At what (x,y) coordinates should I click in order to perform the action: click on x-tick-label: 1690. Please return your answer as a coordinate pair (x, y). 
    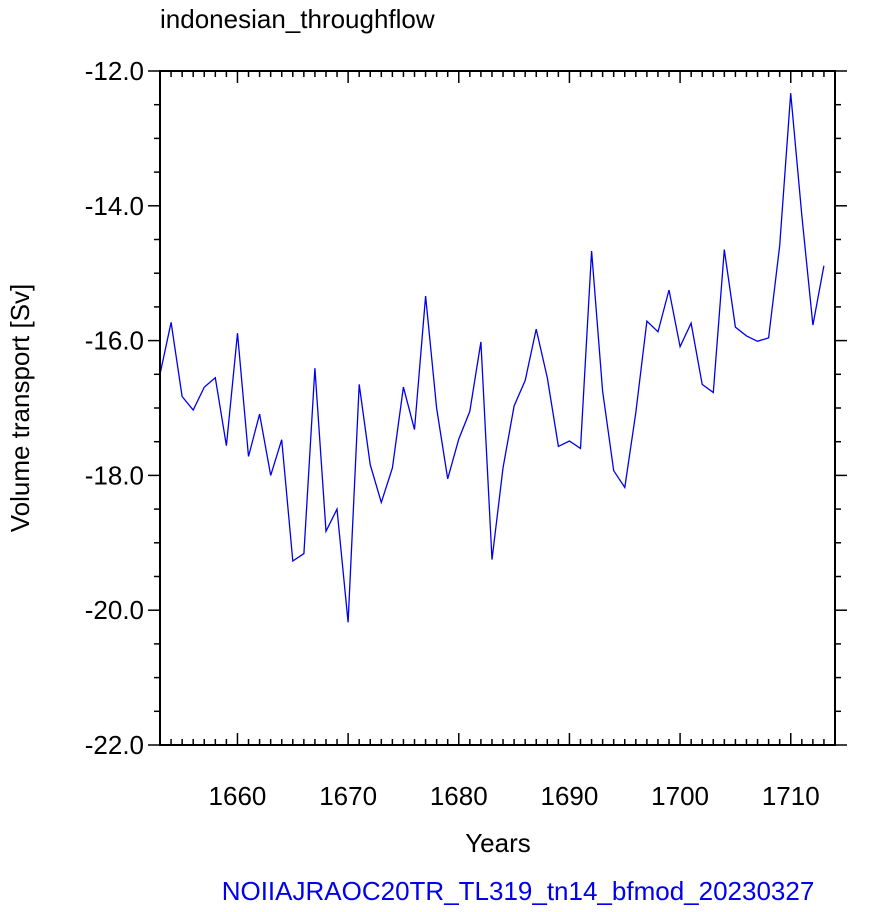
    Looking at the image, I should click on (570, 796).